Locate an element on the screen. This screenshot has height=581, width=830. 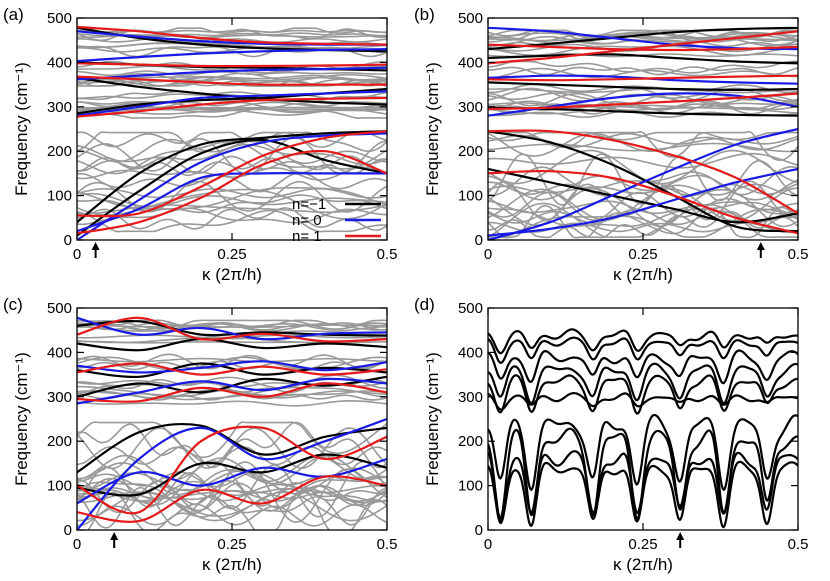
legend-label: n= 0 is located at coordinates (307, 220).